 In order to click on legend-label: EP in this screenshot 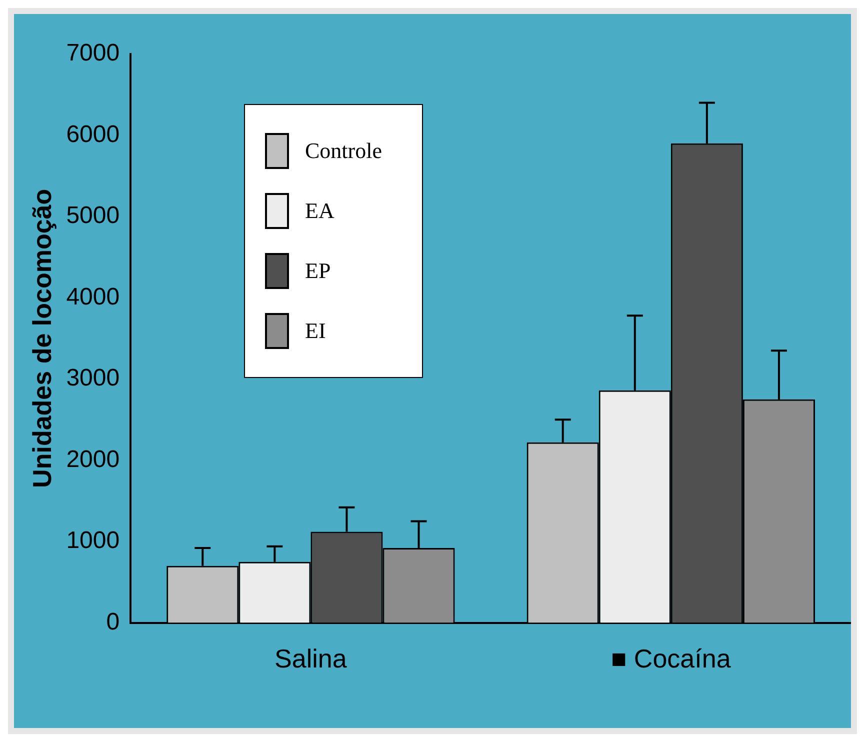, I will do `click(318, 271)`.